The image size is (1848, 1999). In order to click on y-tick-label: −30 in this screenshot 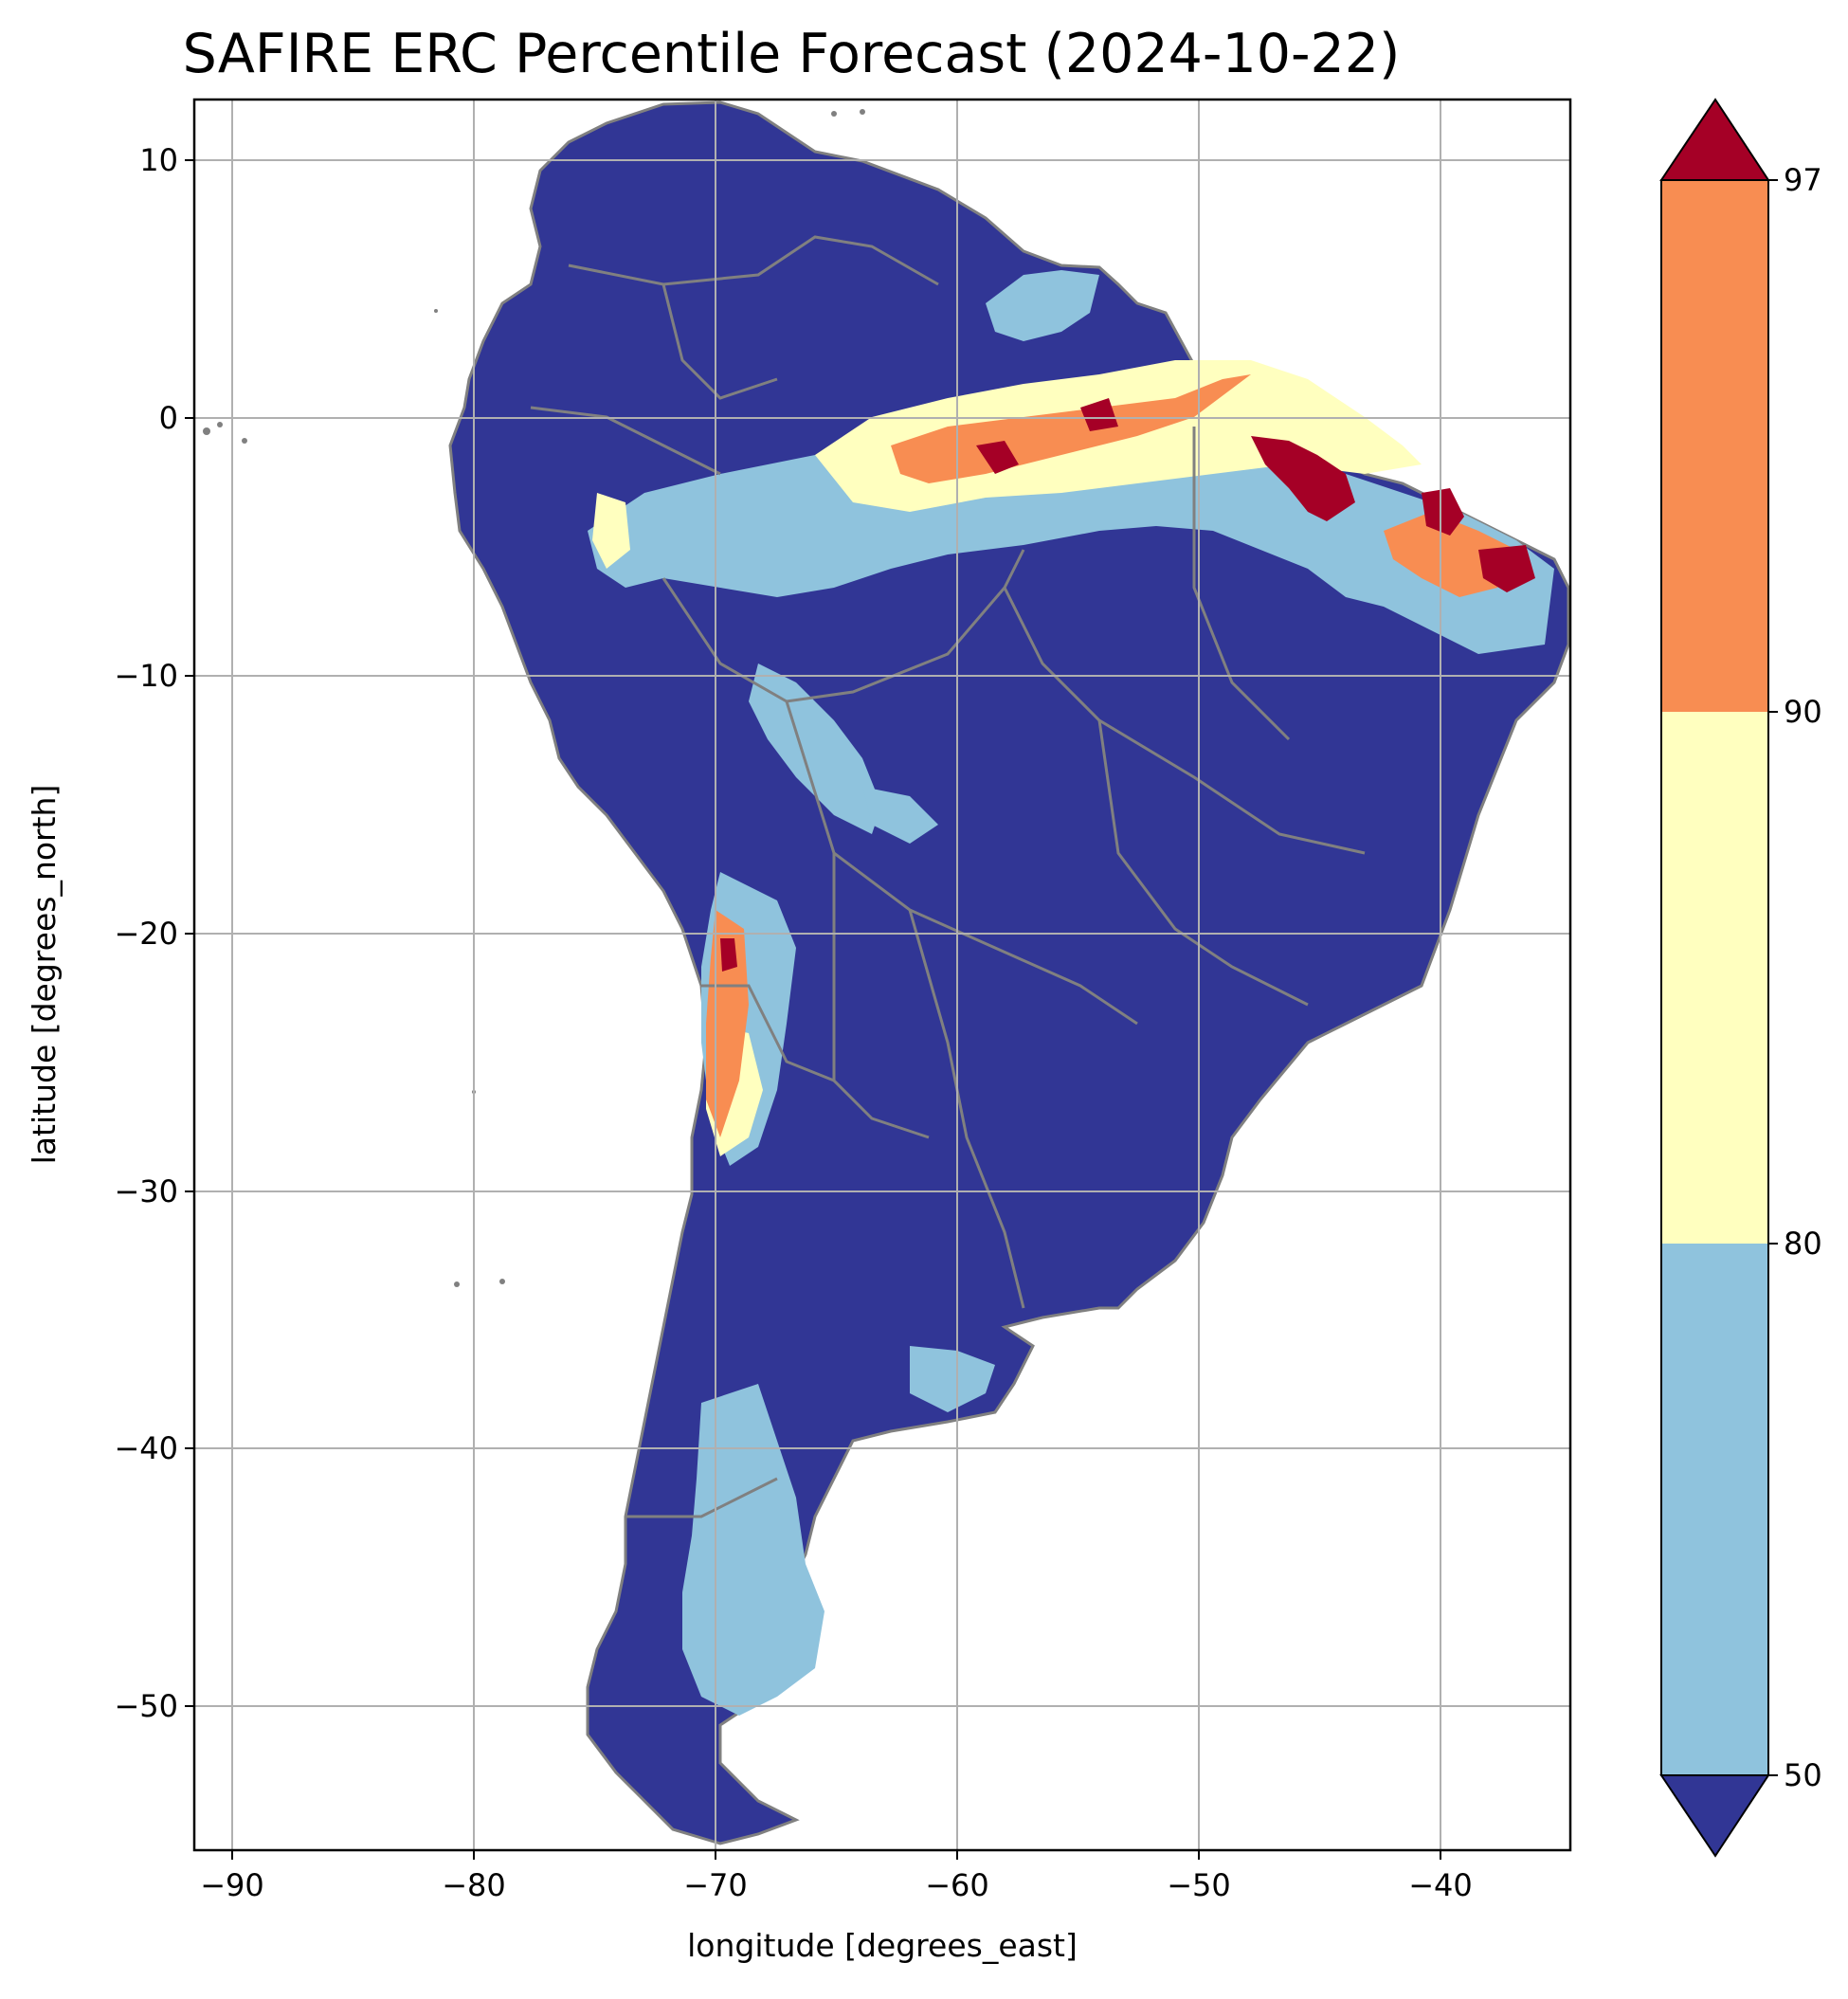, I will do `click(146, 1191)`.